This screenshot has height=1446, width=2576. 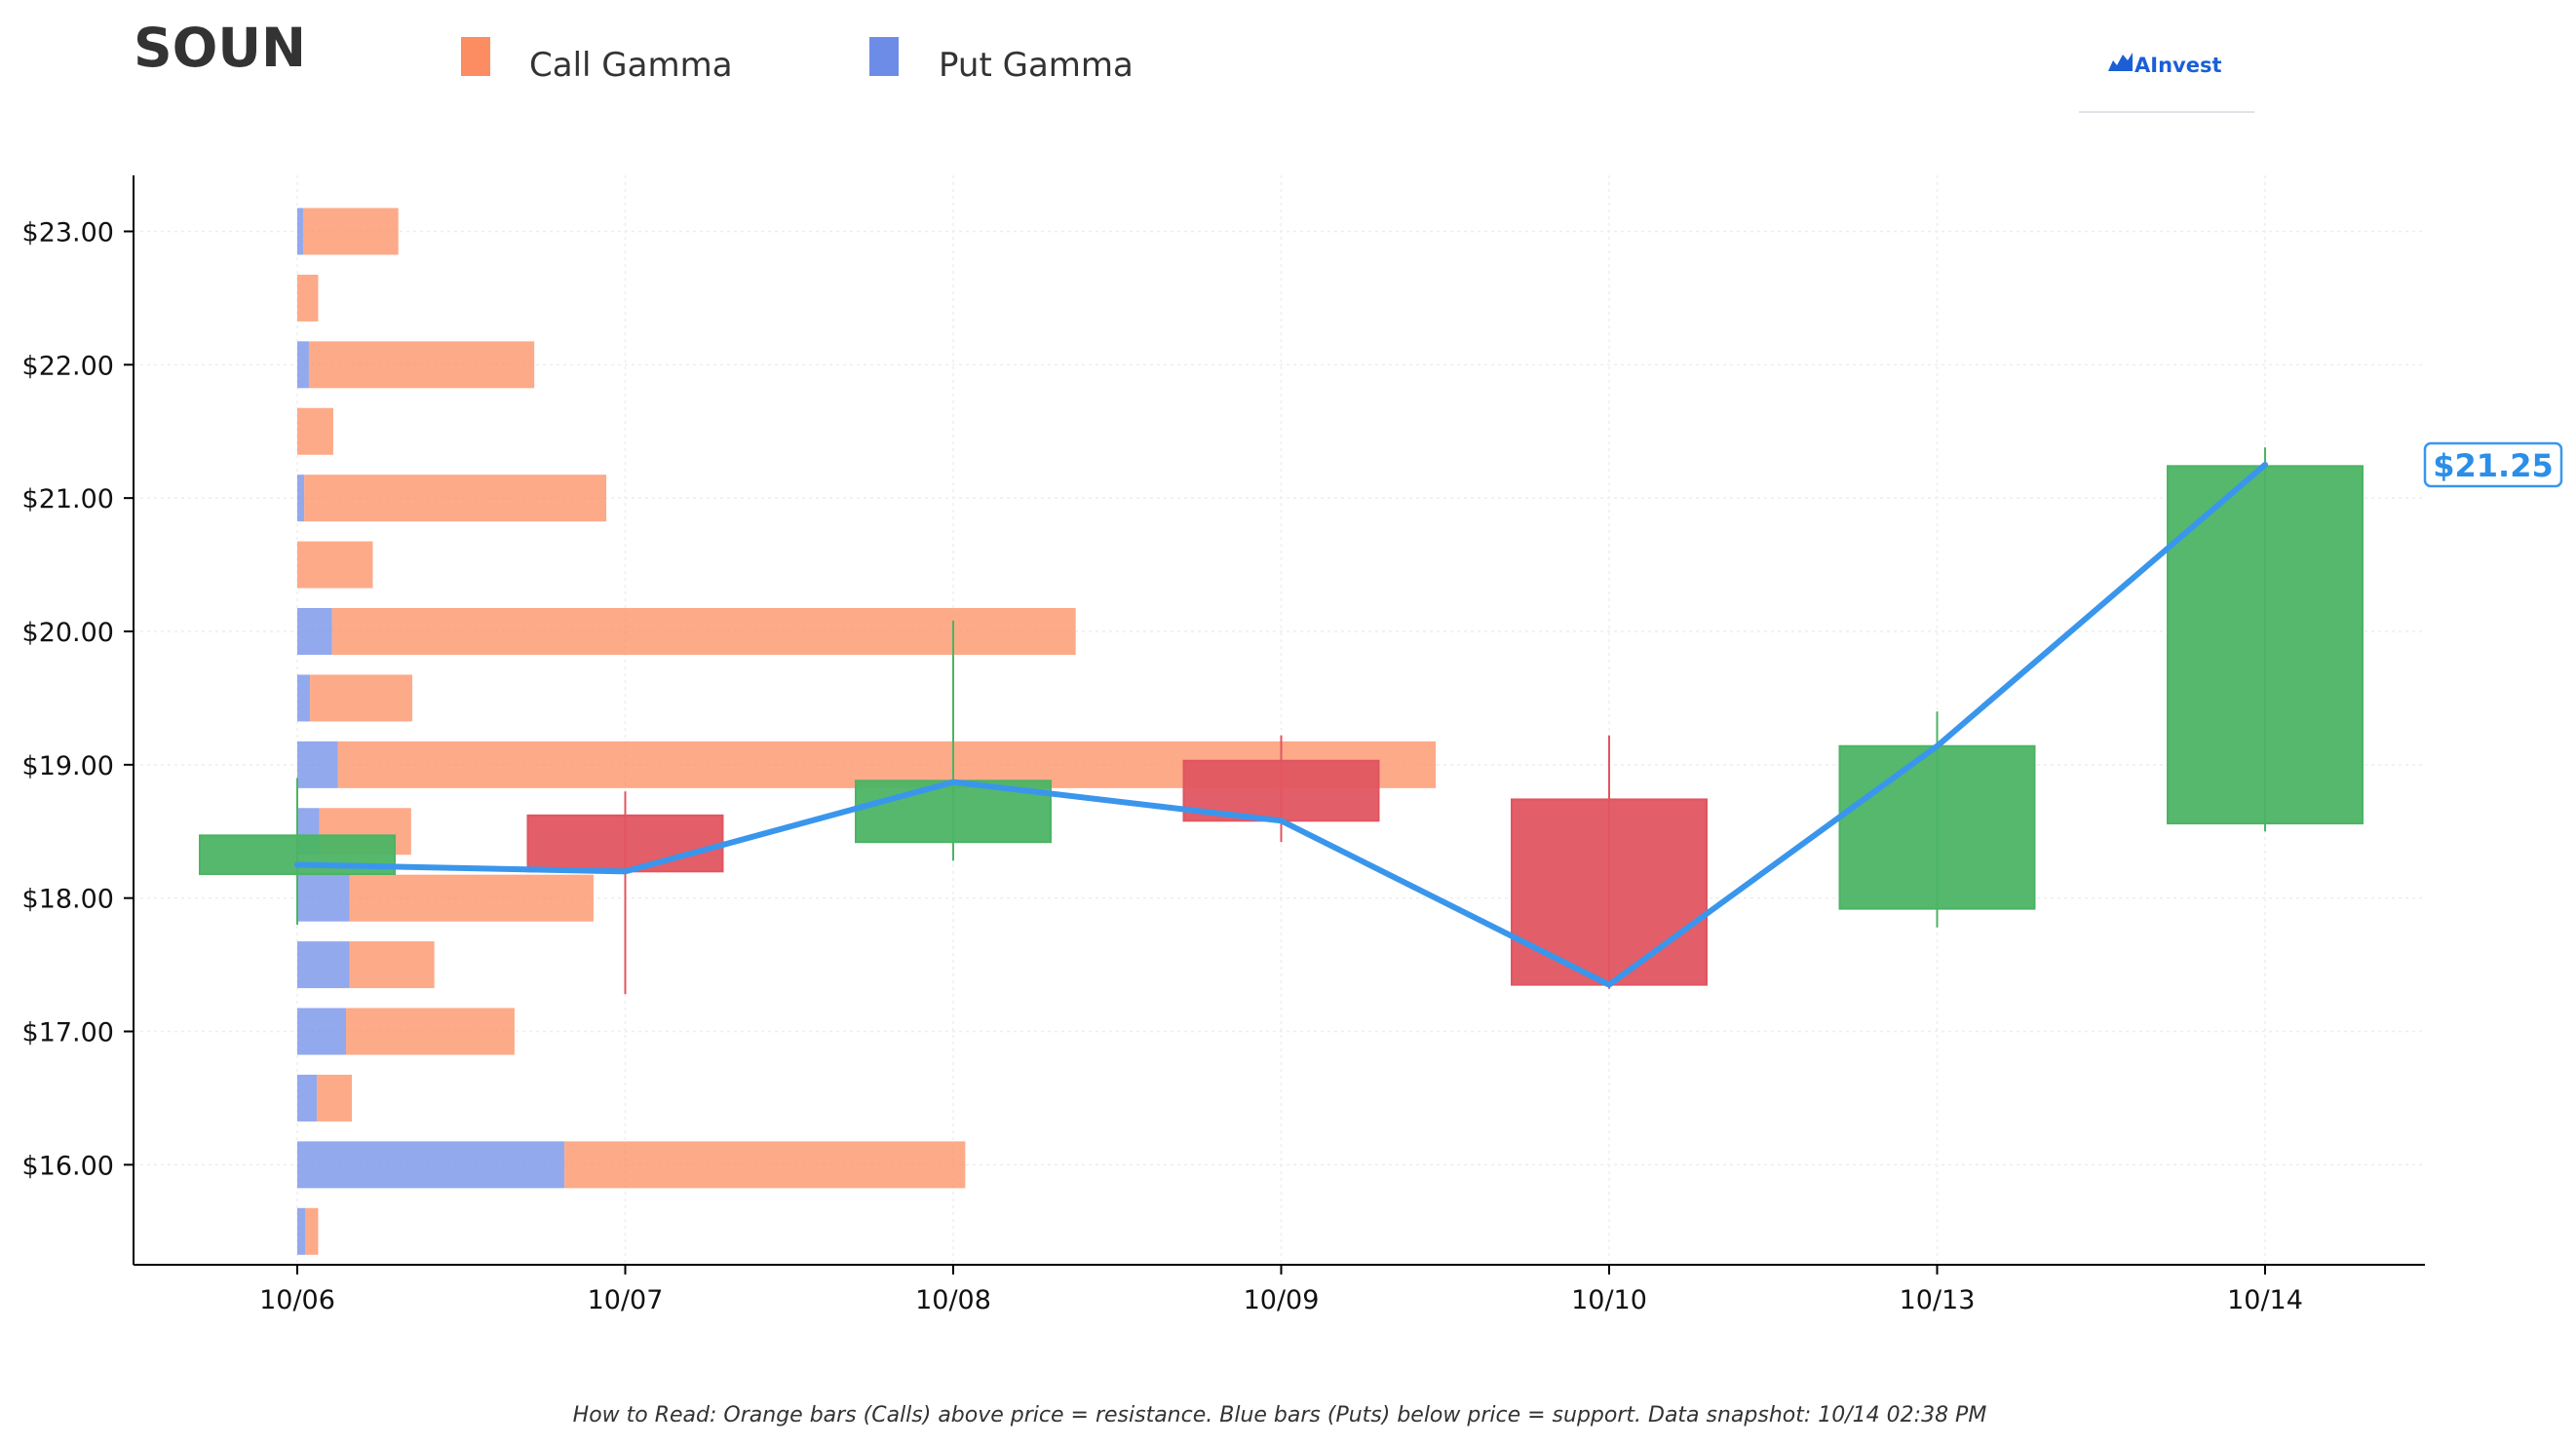 What do you see at coordinates (2166, 83) in the screenshot?
I see `ainvest-logo: AInvest` at bounding box center [2166, 83].